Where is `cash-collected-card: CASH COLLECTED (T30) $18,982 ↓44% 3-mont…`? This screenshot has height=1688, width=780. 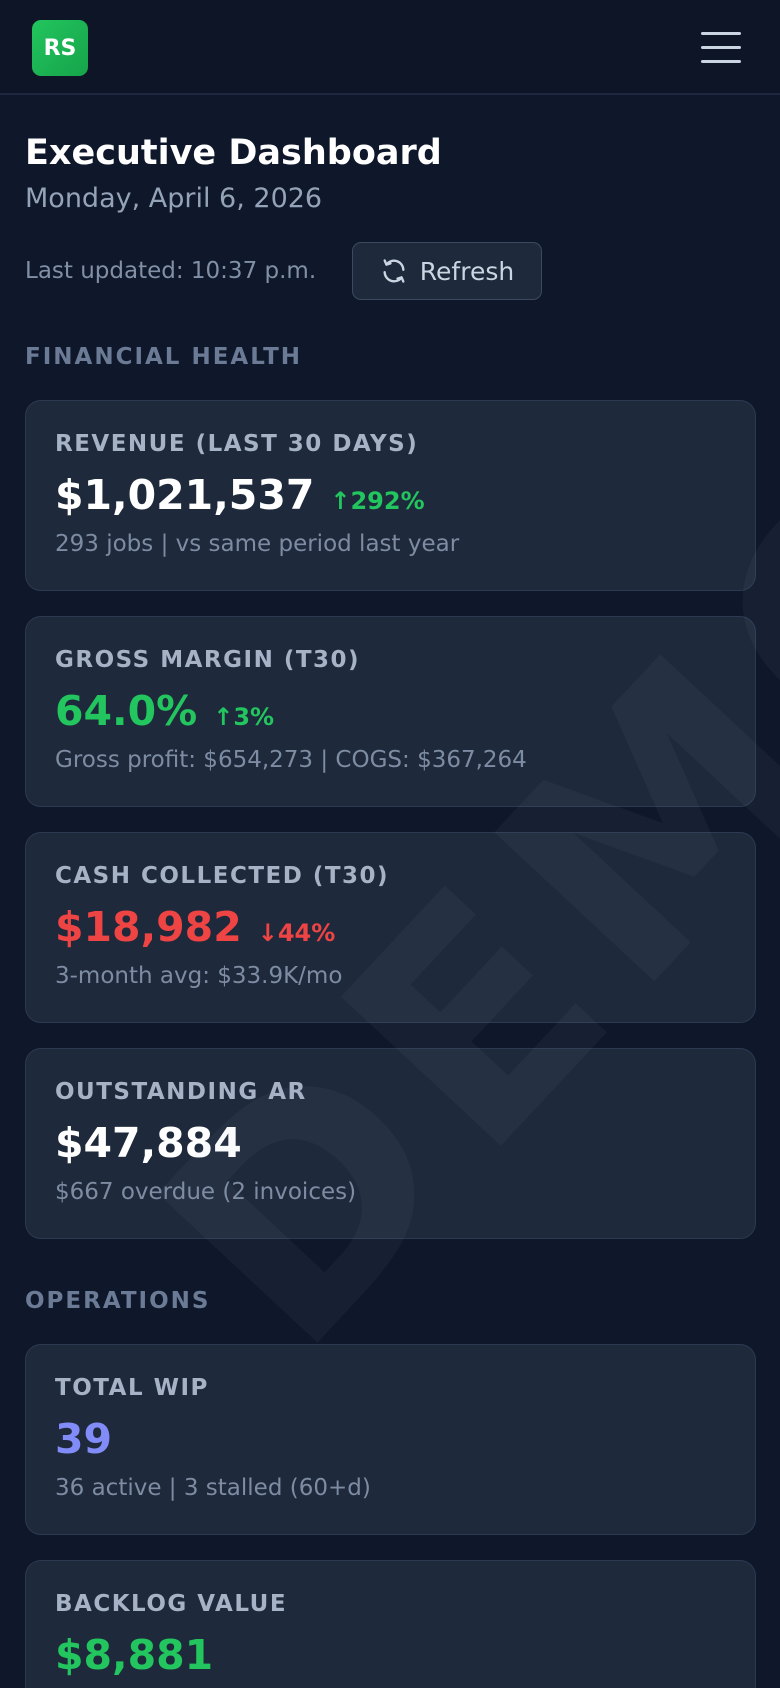 cash-collected-card: CASH COLLECTED (T30) $18,982 ↓44% 3-mont… is located at coordinates (390, 927).